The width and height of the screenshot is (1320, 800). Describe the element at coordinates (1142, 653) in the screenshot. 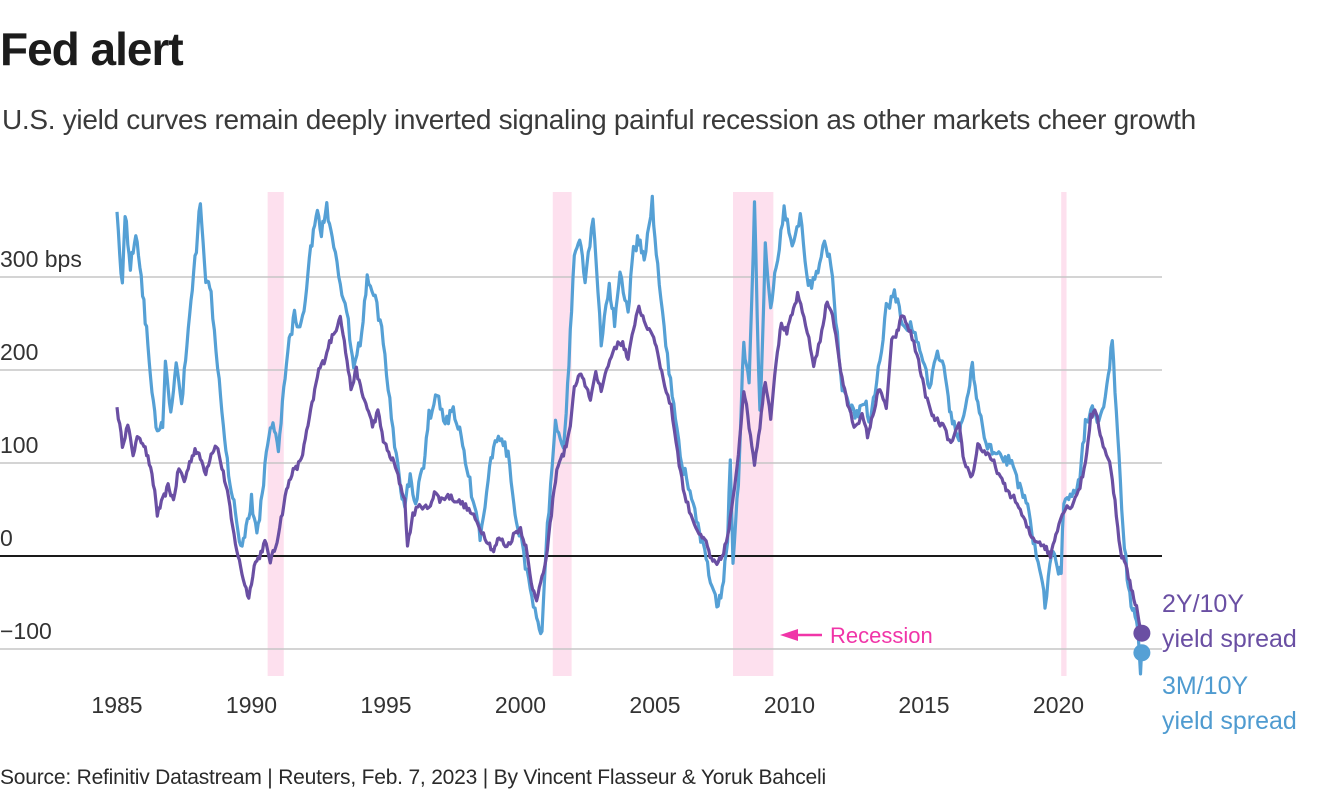

I see `end-dot-3m10y` at that location.